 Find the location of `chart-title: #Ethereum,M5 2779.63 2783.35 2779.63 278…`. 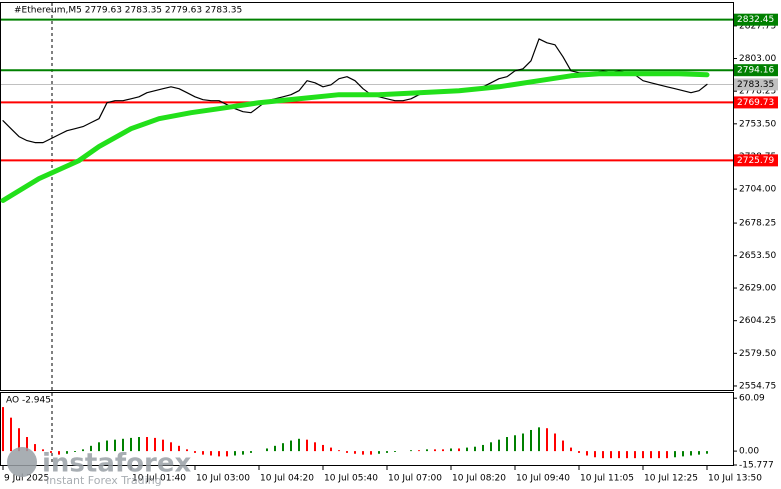

chart-title: #Ethereum,M5 2779.63 2783.35 2779.63 278… is located at coordinates (128, 11).